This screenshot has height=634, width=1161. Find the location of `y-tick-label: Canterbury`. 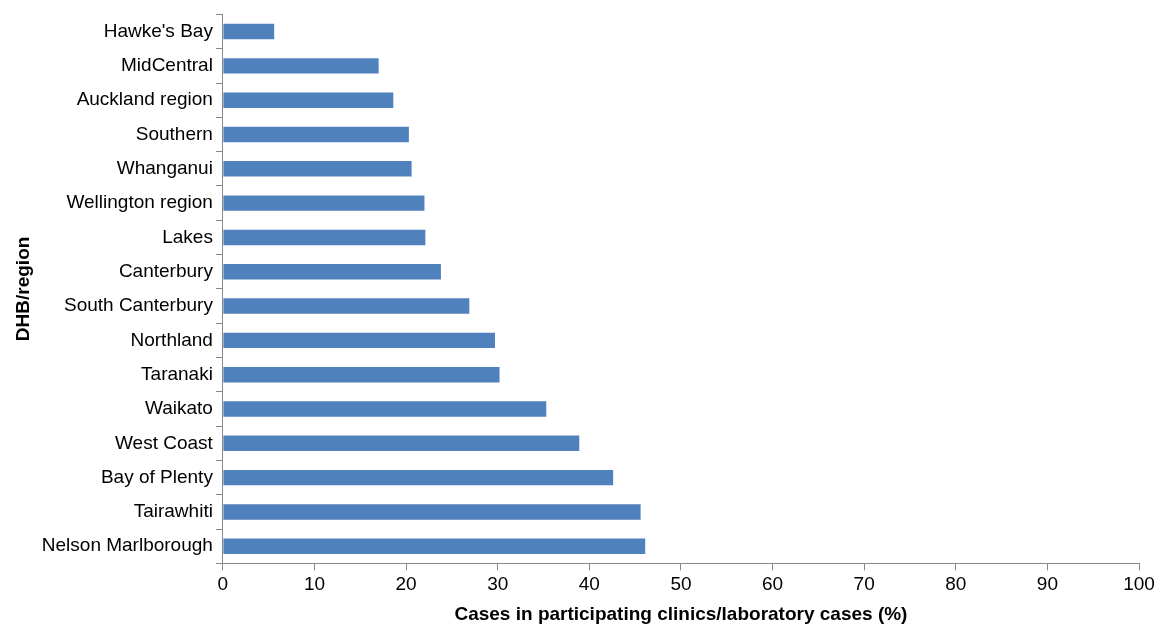

y-tick-label: Canterbury is located at coordinates (166, 270).